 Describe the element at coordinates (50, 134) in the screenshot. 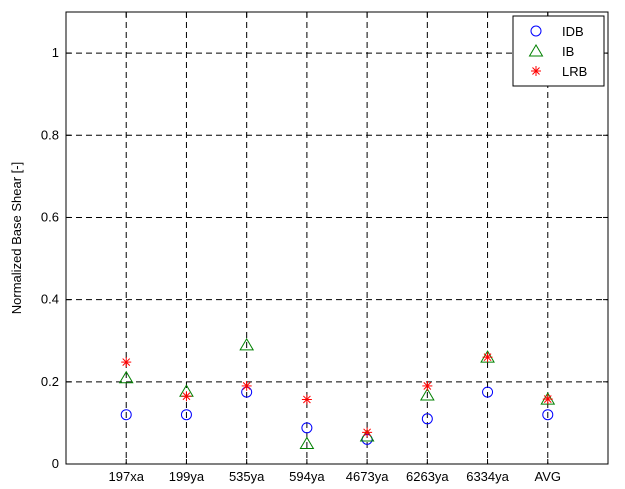

I see `y-tick-label: 0.8` at that location.